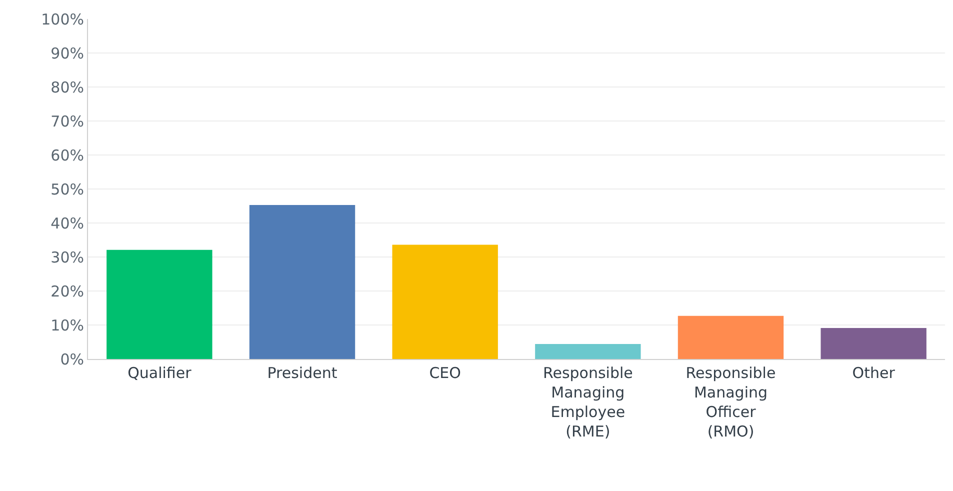 The width and height of the screenshot is (953, 491). I want to click on y-tick-label: 60%, so click(67, 155).